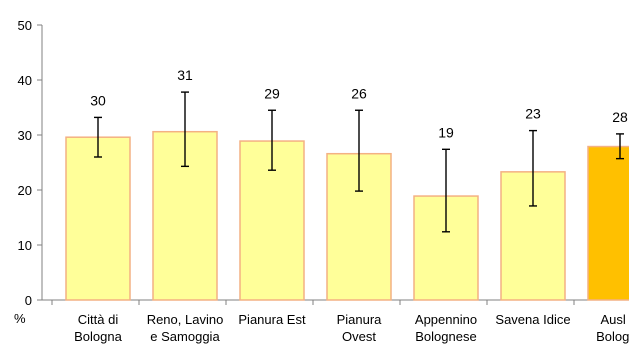 This screenshot has height=347, width=629. I want to click on data-label: 29, so click(272, 93).